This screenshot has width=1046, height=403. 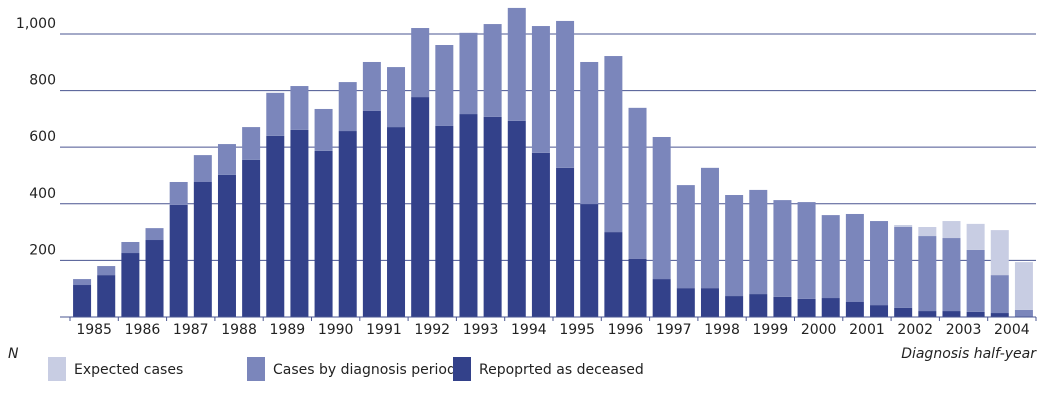 I want to click on legend-label: Expected cases, so click(x=128, y=370).